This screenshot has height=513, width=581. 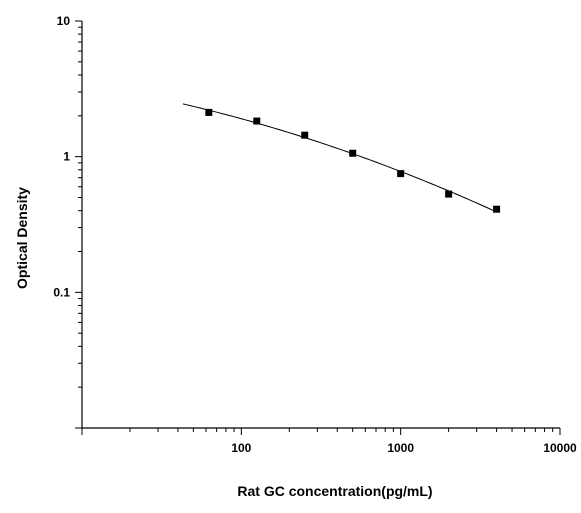 I want to click on x-tick-label: 10000, so click(x=560, y=448).